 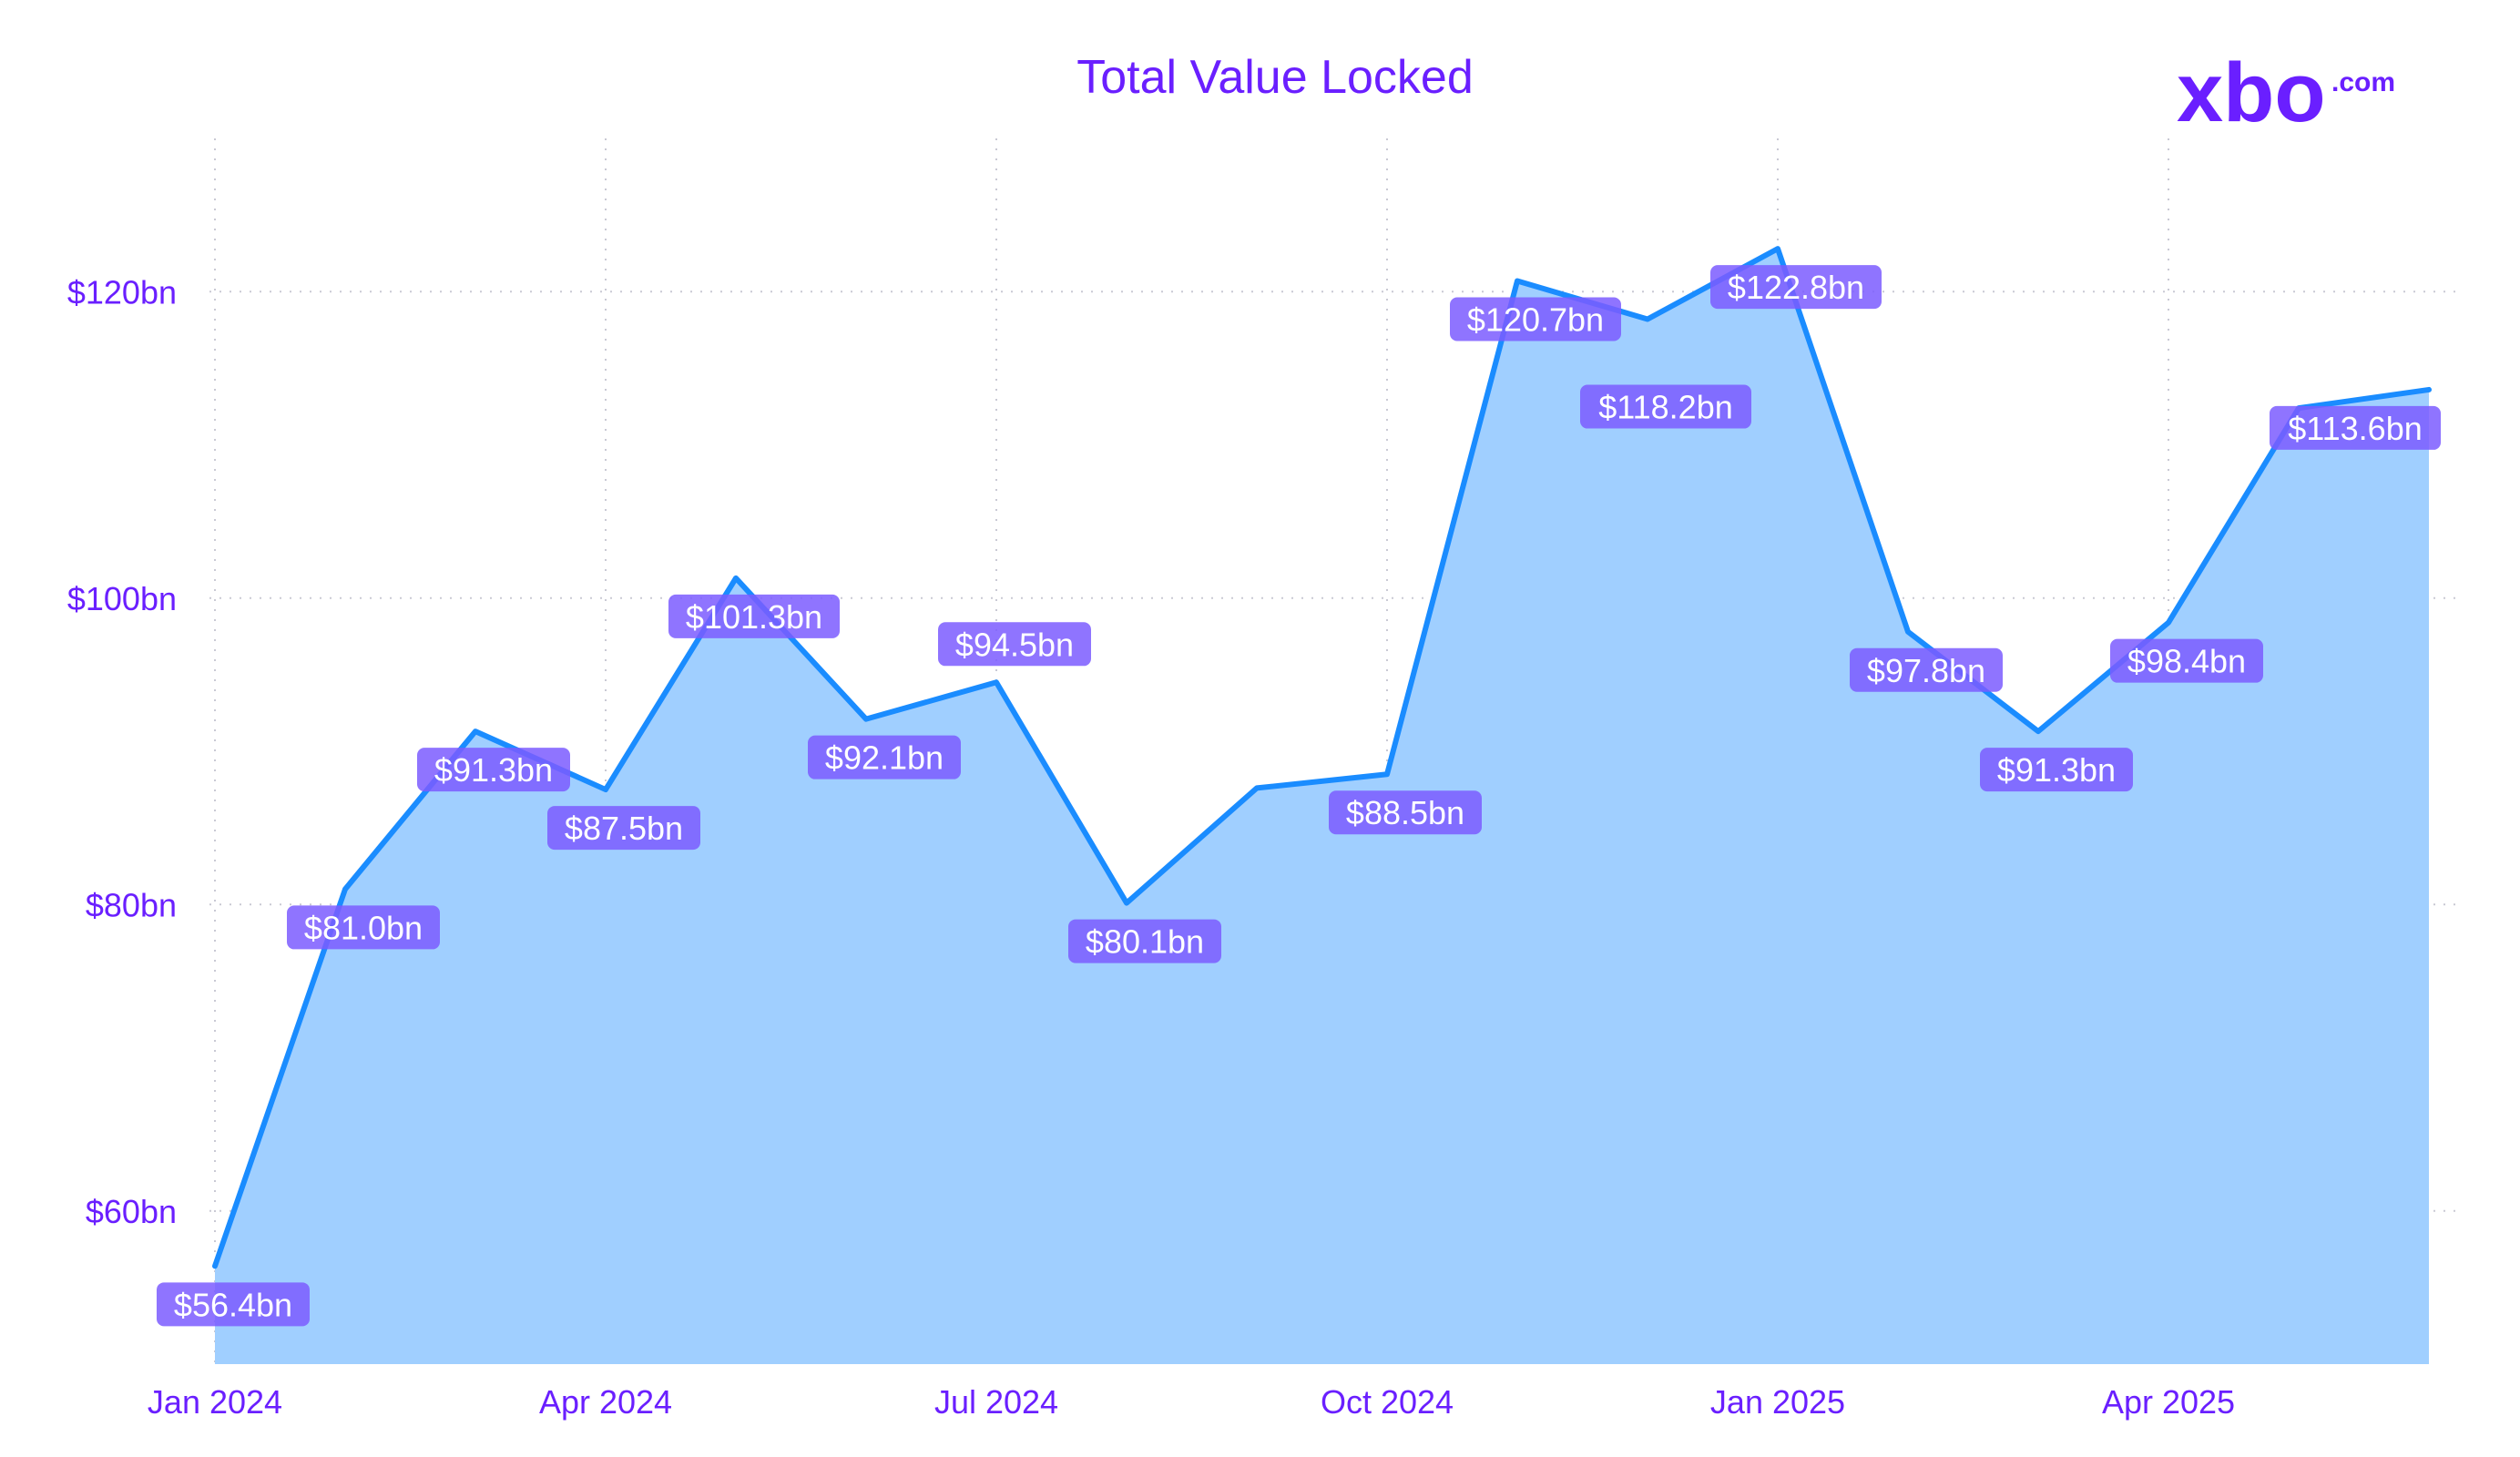 I want to click on data-label-text: $122.8bn, so click(x=1796, y=288).